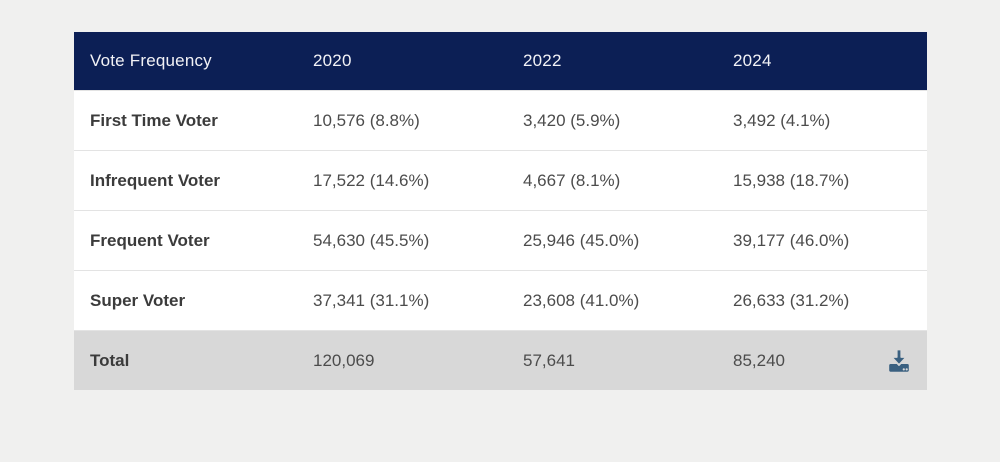 The height and width of the screenshot is (462, 1000). Describe the element at coordinates (752, 60) in the screenshot. I see `header-2024: 2024` at that location.